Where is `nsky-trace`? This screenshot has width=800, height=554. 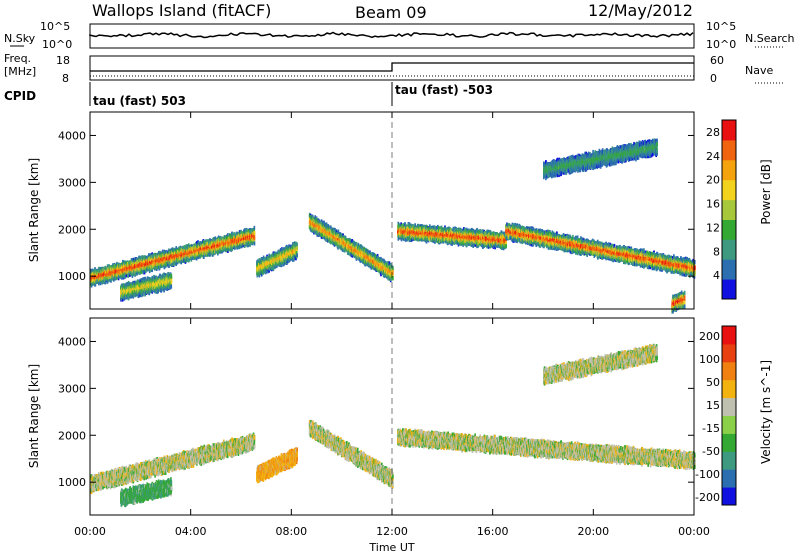
nsky-trace is located at coordinates (391, 35).